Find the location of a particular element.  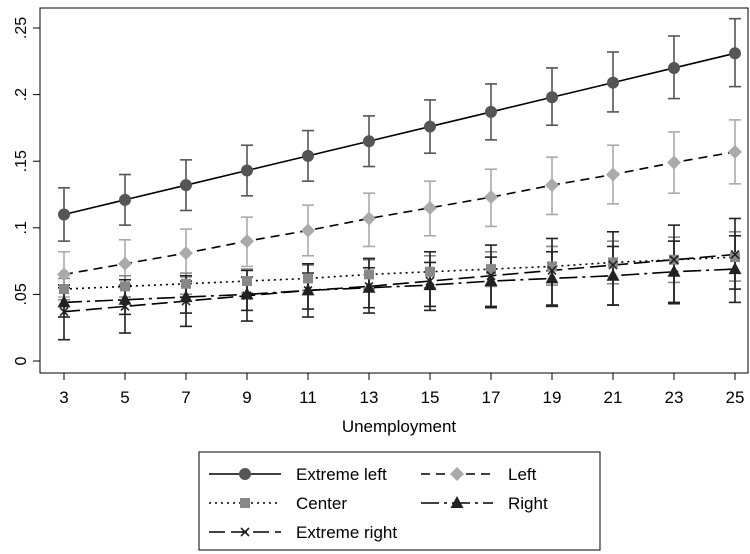

y-tick-label: 0 is located at coordinates (21, 360).